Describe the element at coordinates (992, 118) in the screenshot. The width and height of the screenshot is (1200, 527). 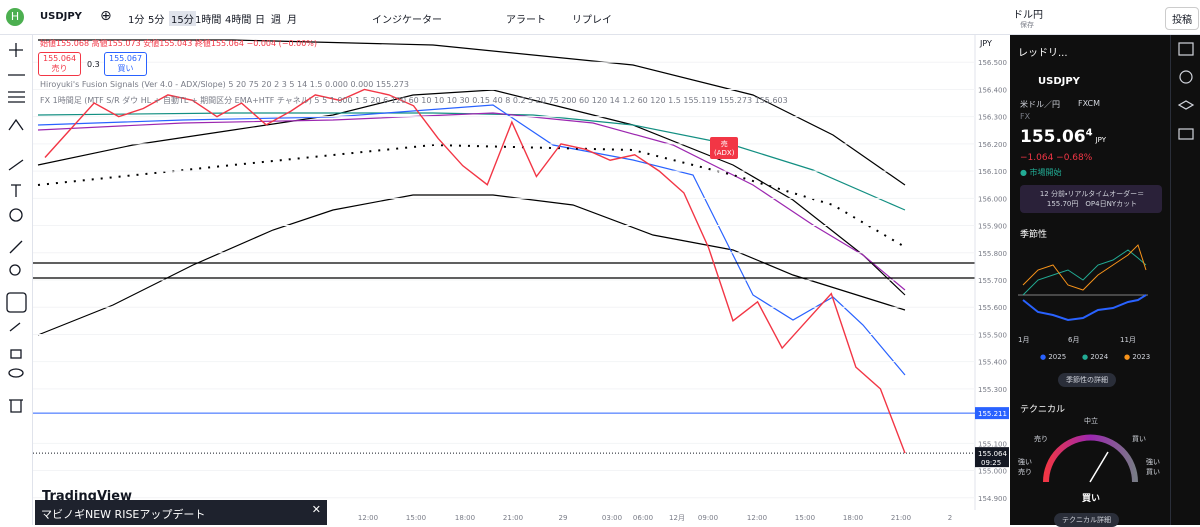
I see `price-tick-label: 156.300` at that location.